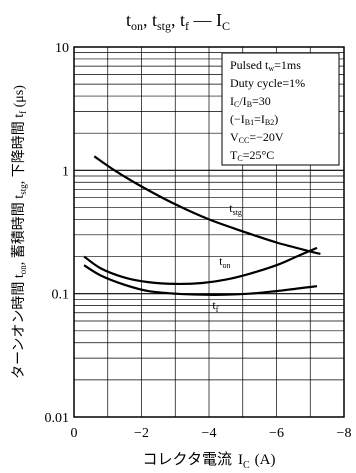 This screenshot has width=356, height=473. Describe the element at coordinates (65, 171) in the screenshot. I see `y-tick-label: 1` at that location.